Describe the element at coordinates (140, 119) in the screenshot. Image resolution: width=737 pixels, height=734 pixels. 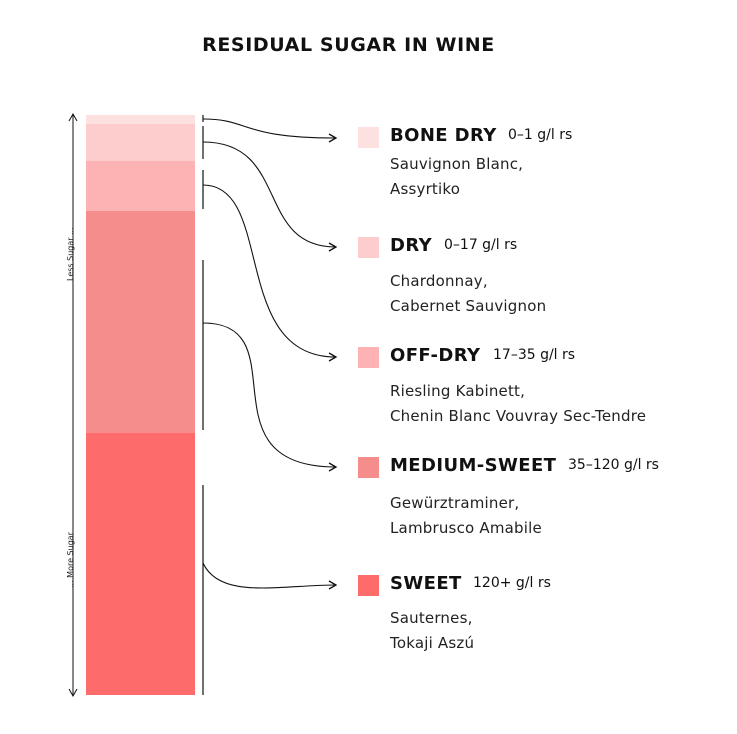
I see `bar-segment-bone-dry` at that location.